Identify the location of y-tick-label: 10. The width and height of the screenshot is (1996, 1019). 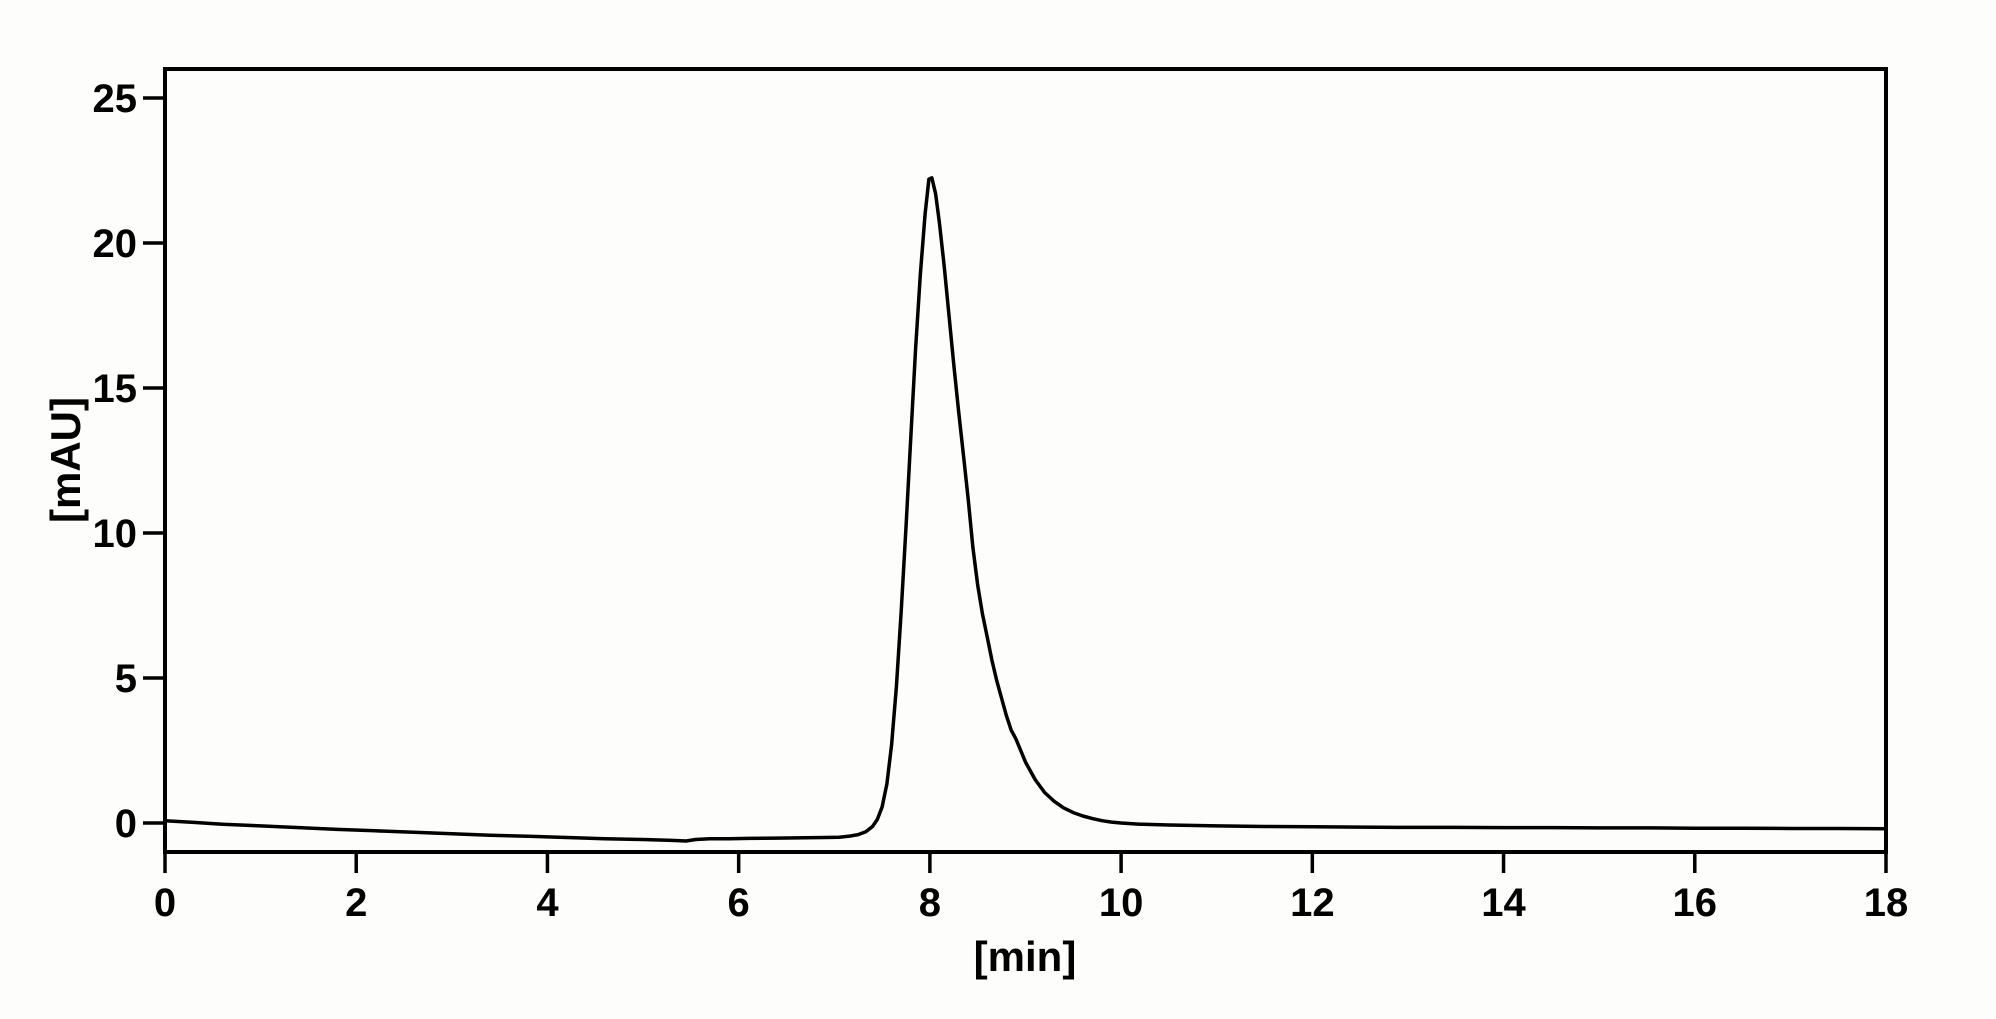
(115, 534).